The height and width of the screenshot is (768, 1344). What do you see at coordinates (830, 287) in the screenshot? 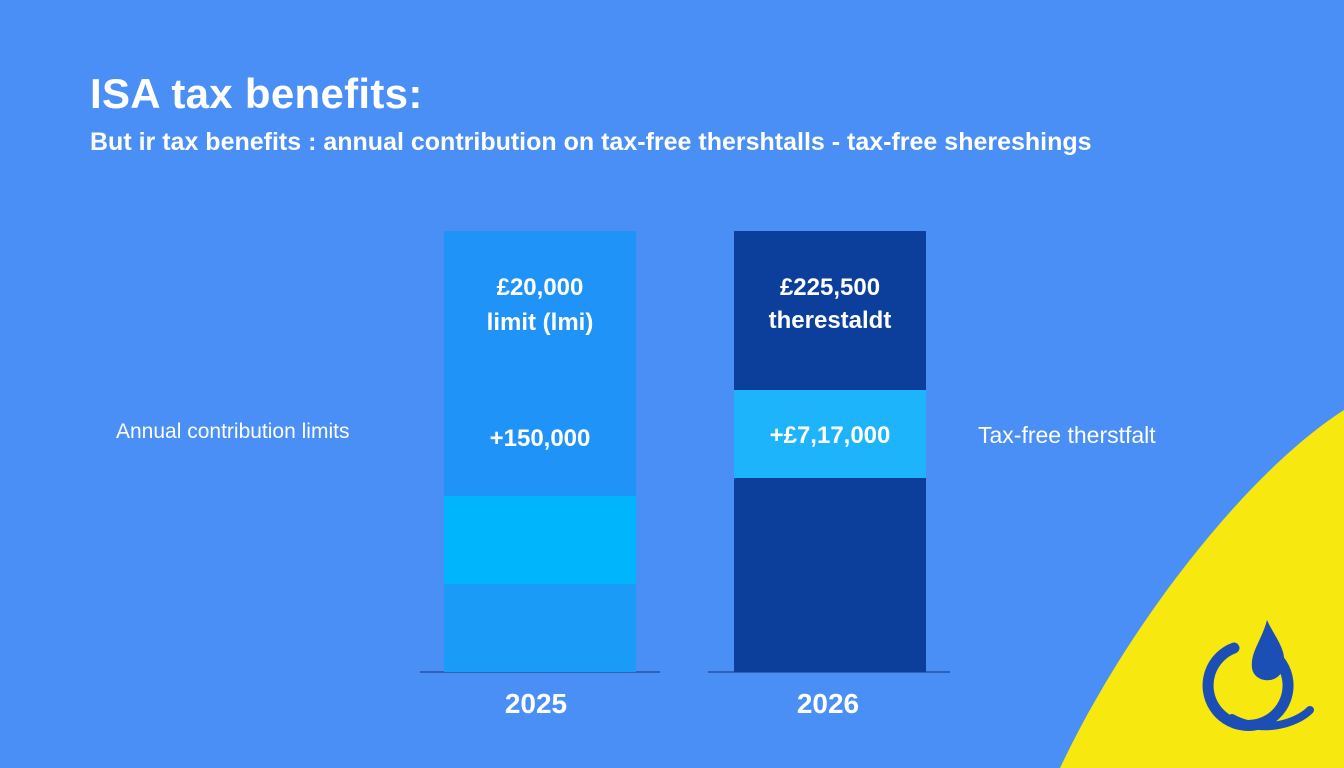
I see `bar-2026-amount: £225,500` at bounding box center [830, 287].